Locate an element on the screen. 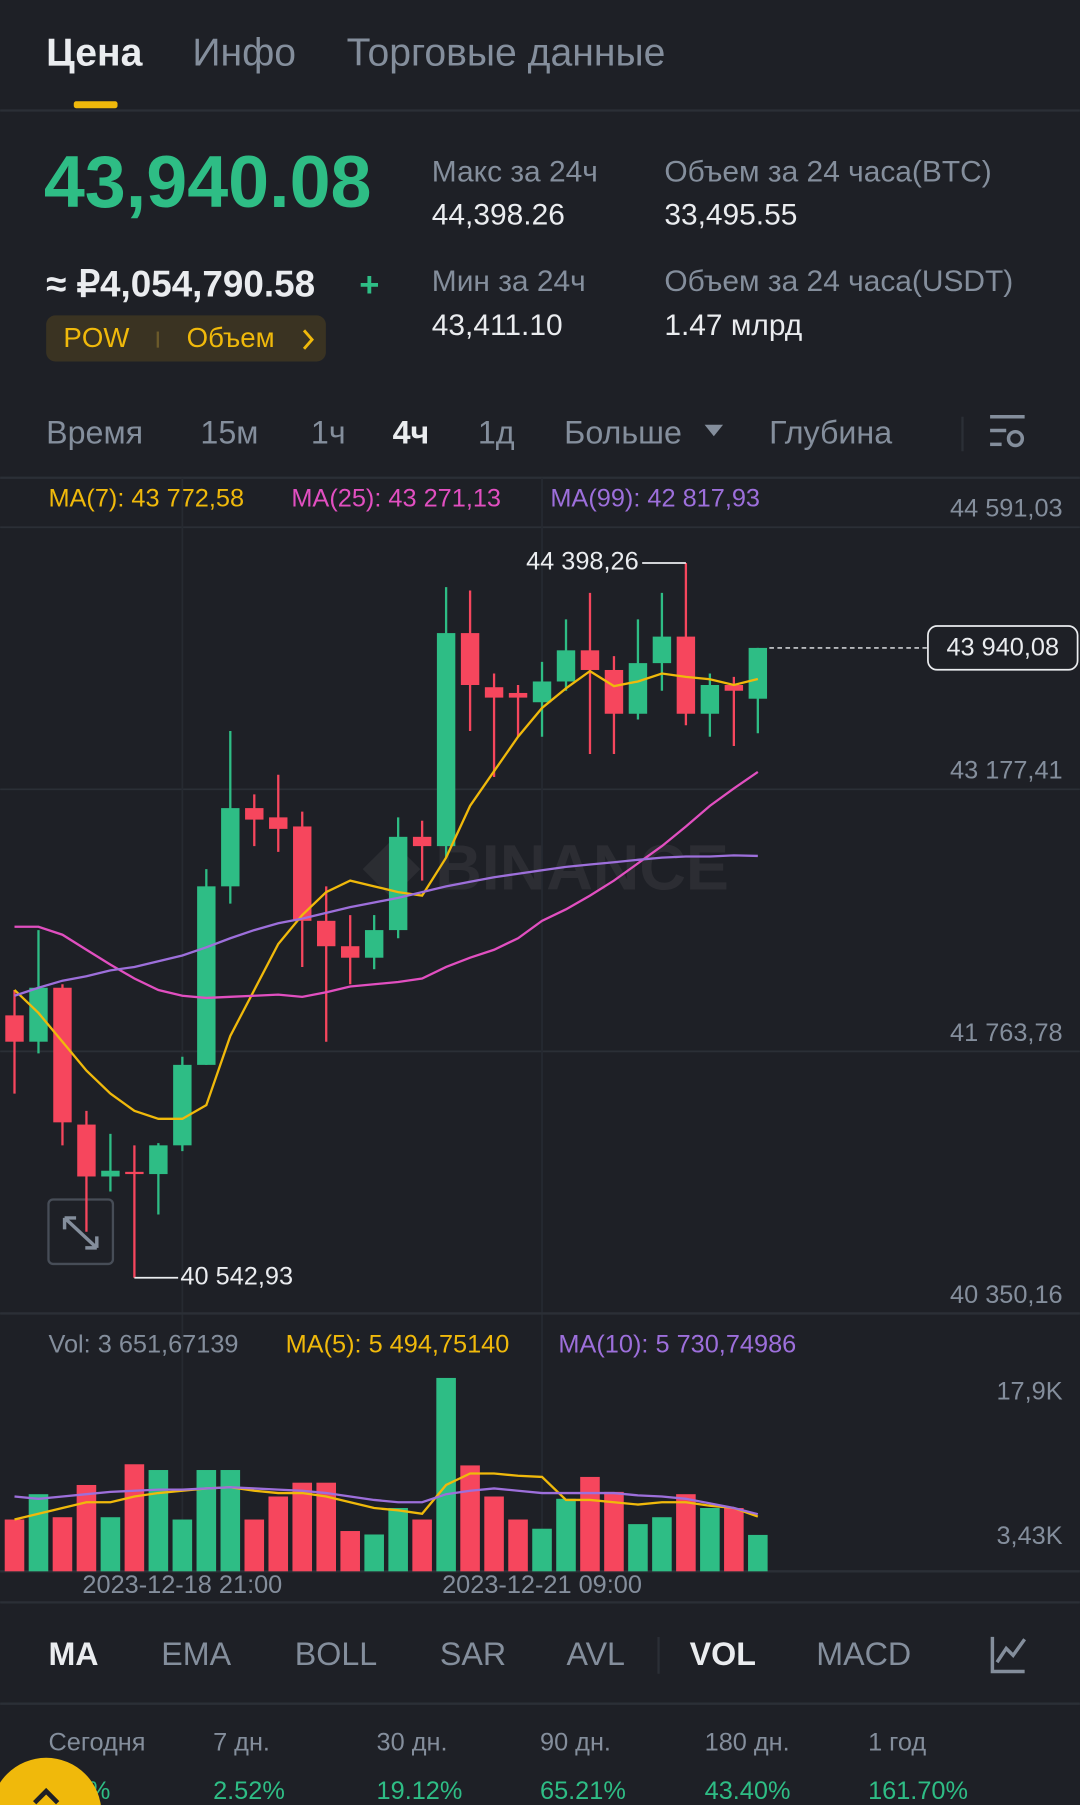 Image resolution: width=1080 pixels, height=1805 pixels. indicator-settings-icon is located at coordinates (1008, 1655).